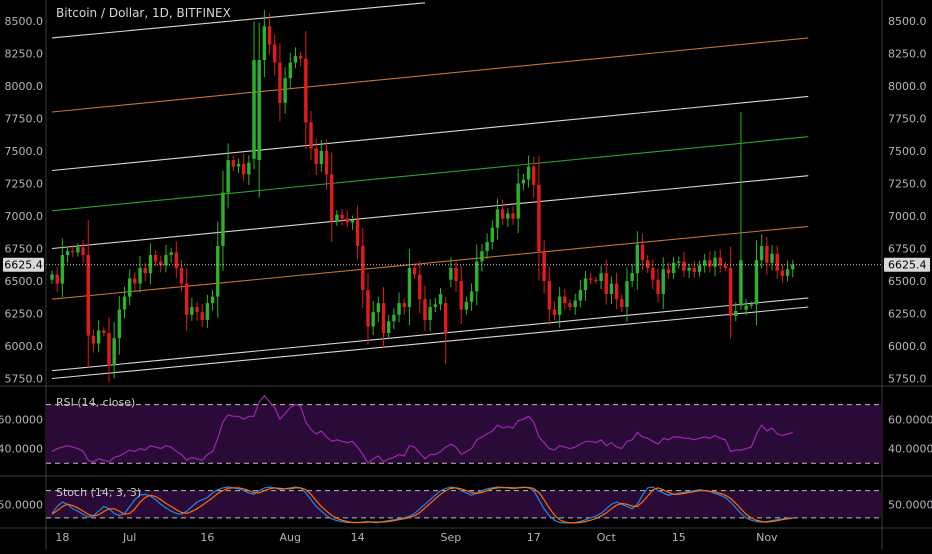  Describe the element at coordinates (430, 174) in the screenshot. I see `channel-line-green` at that location.